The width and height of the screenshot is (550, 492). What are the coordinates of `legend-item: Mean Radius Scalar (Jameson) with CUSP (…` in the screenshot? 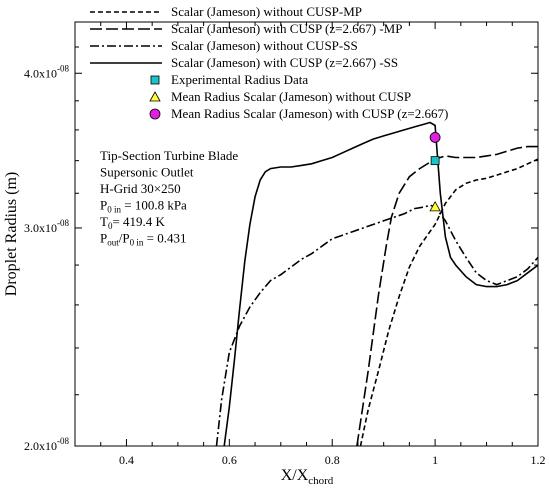 It's located at (298, 113).